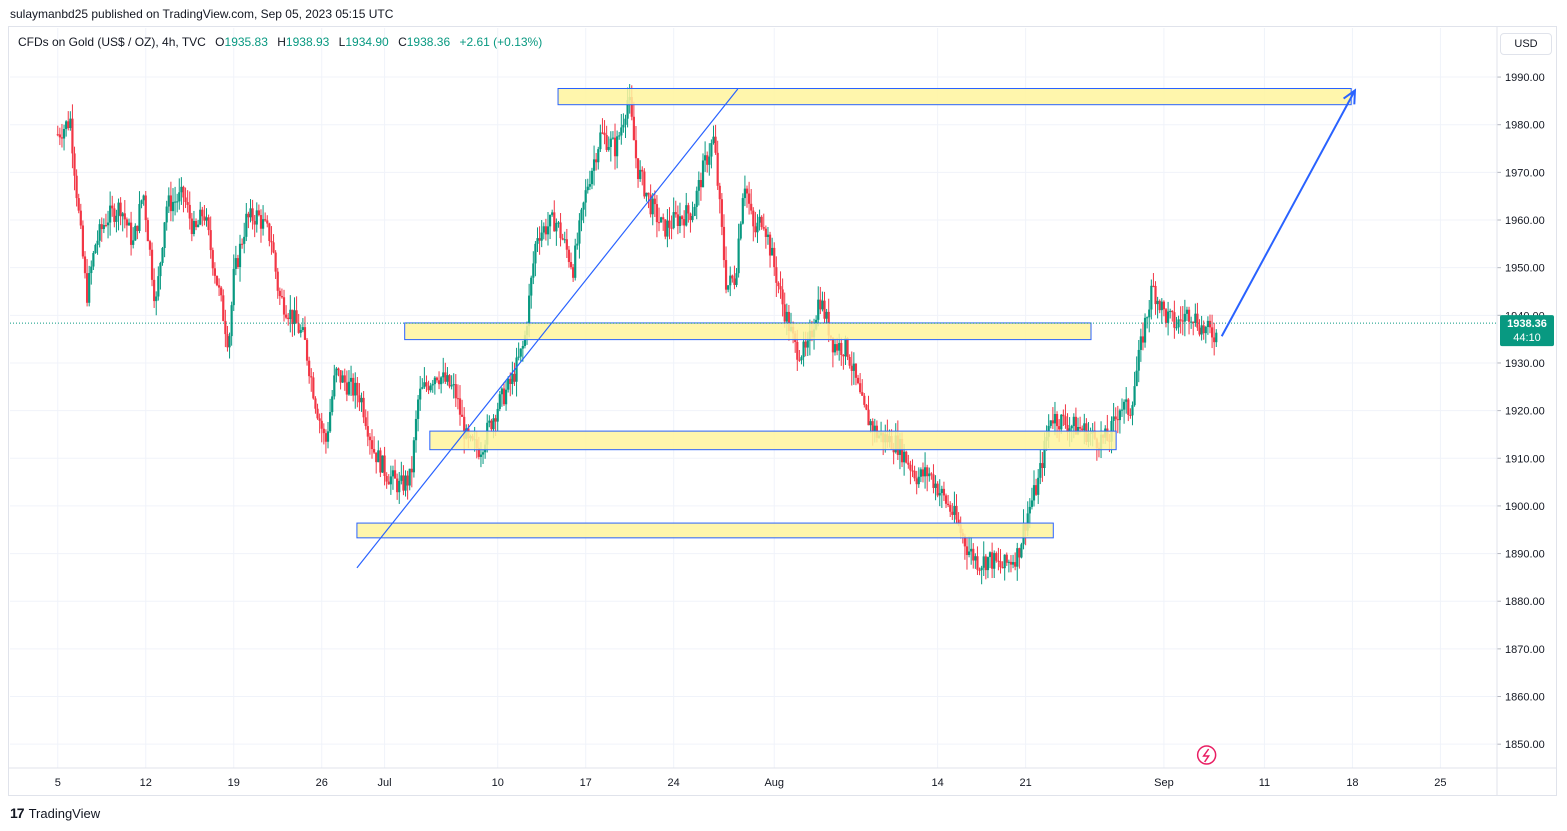 The width and height of the screenshot is (1567, 831). I want to click on y-tick-label: 1890.00, so click(1525, 555).